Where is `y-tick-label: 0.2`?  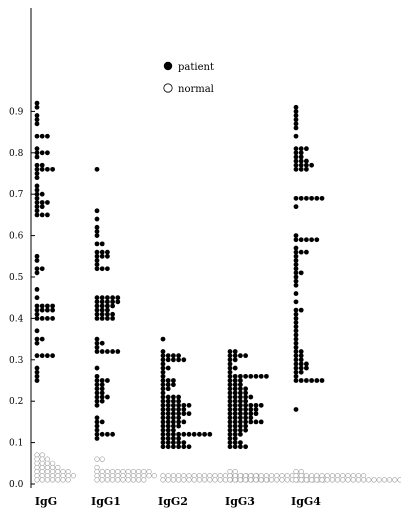
y-tick-label: 0.2 is located at coordinates (16, 402).